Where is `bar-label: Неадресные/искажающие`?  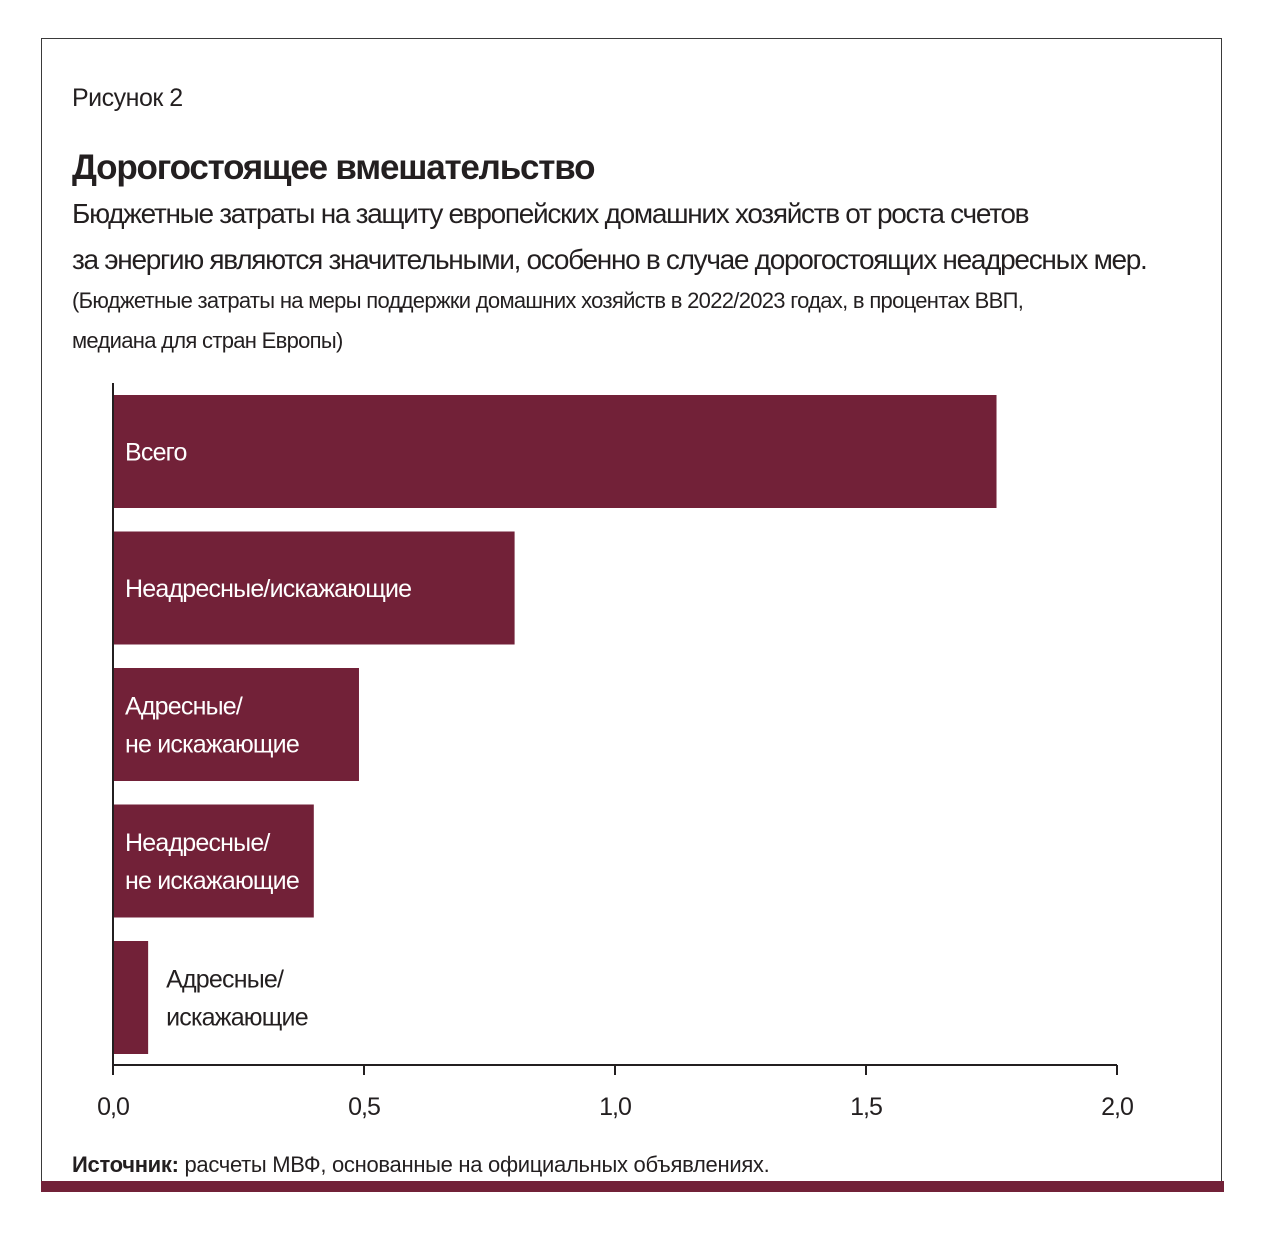
bar-label: Неадресные/искажающие is located at coordinates (268, 589).